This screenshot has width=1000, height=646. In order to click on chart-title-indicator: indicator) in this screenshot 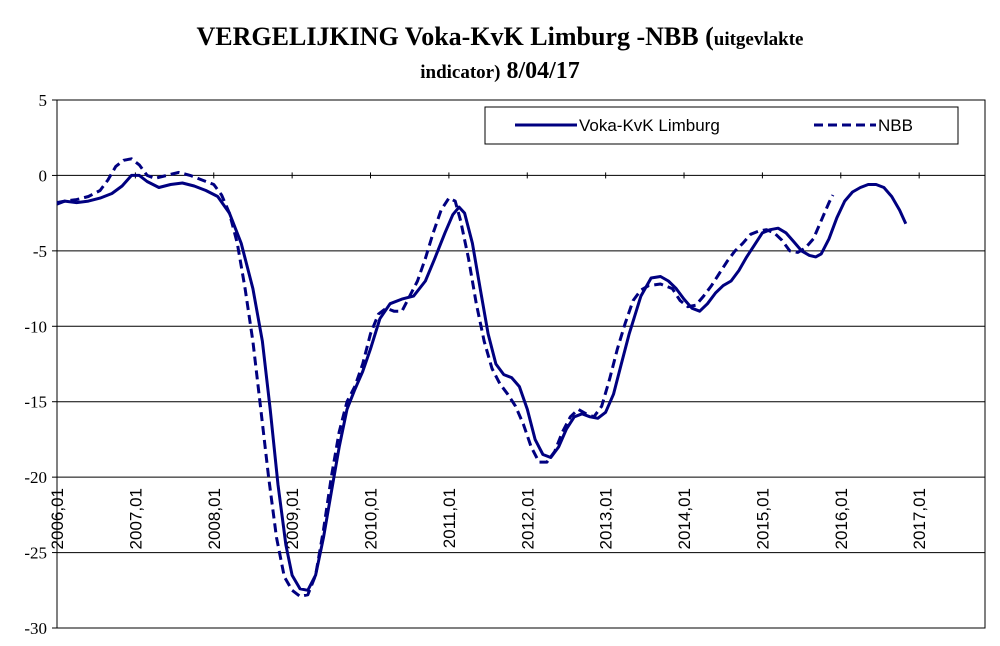, I will do `click(460, 72)`.